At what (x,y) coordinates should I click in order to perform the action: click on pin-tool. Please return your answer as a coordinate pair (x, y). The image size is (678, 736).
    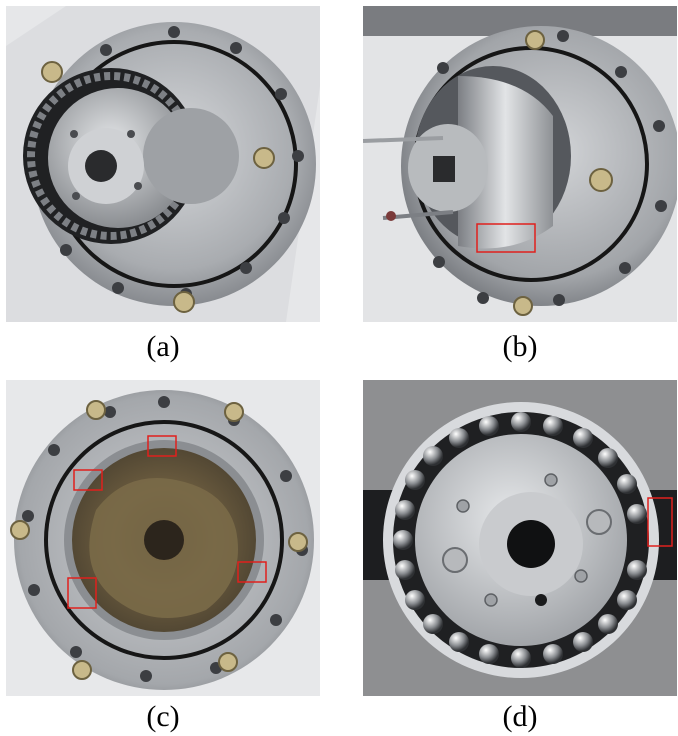
    Looking at the image, I should click on (403, 139).